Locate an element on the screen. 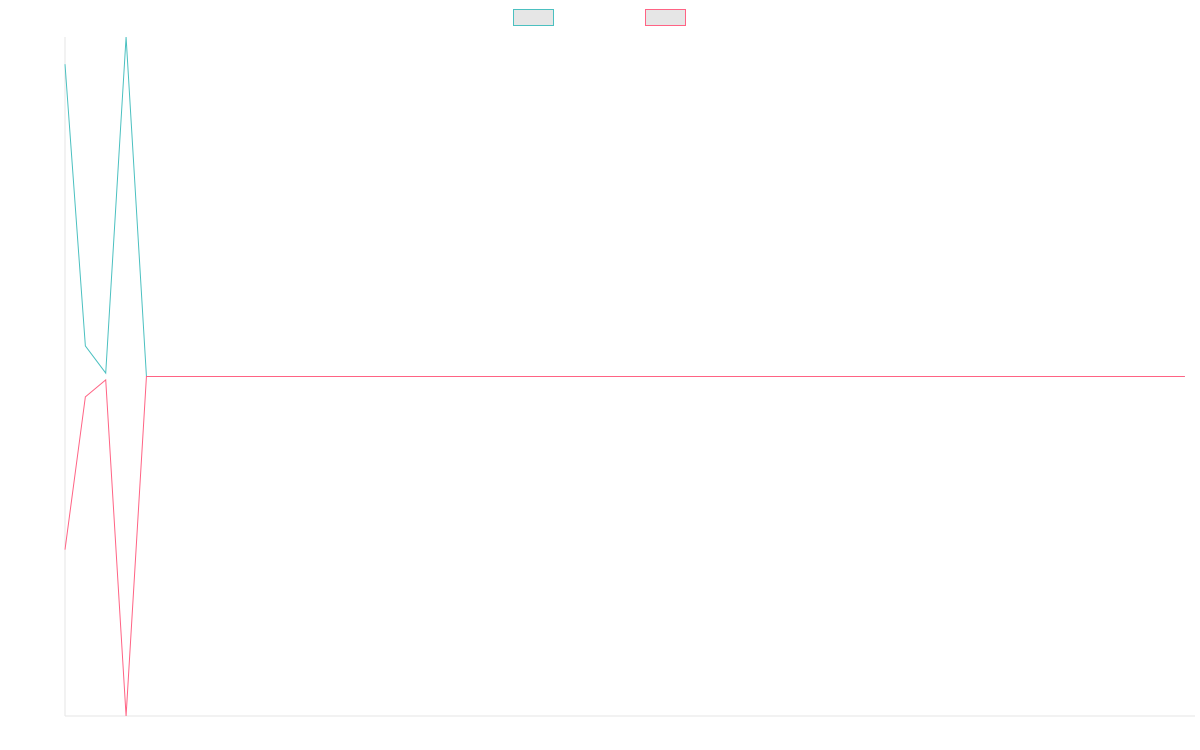 Image resolution: width=1200 pixels, height=750 pixels. legend is located at coordinates (599, 17).